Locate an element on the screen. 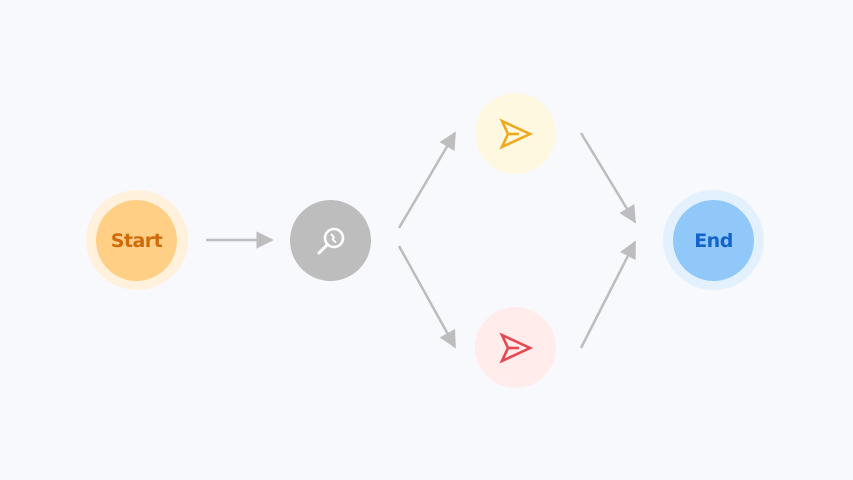 The image size is (853, 480). edge-send-bottom-to-end is located at coordinates (608, 294).